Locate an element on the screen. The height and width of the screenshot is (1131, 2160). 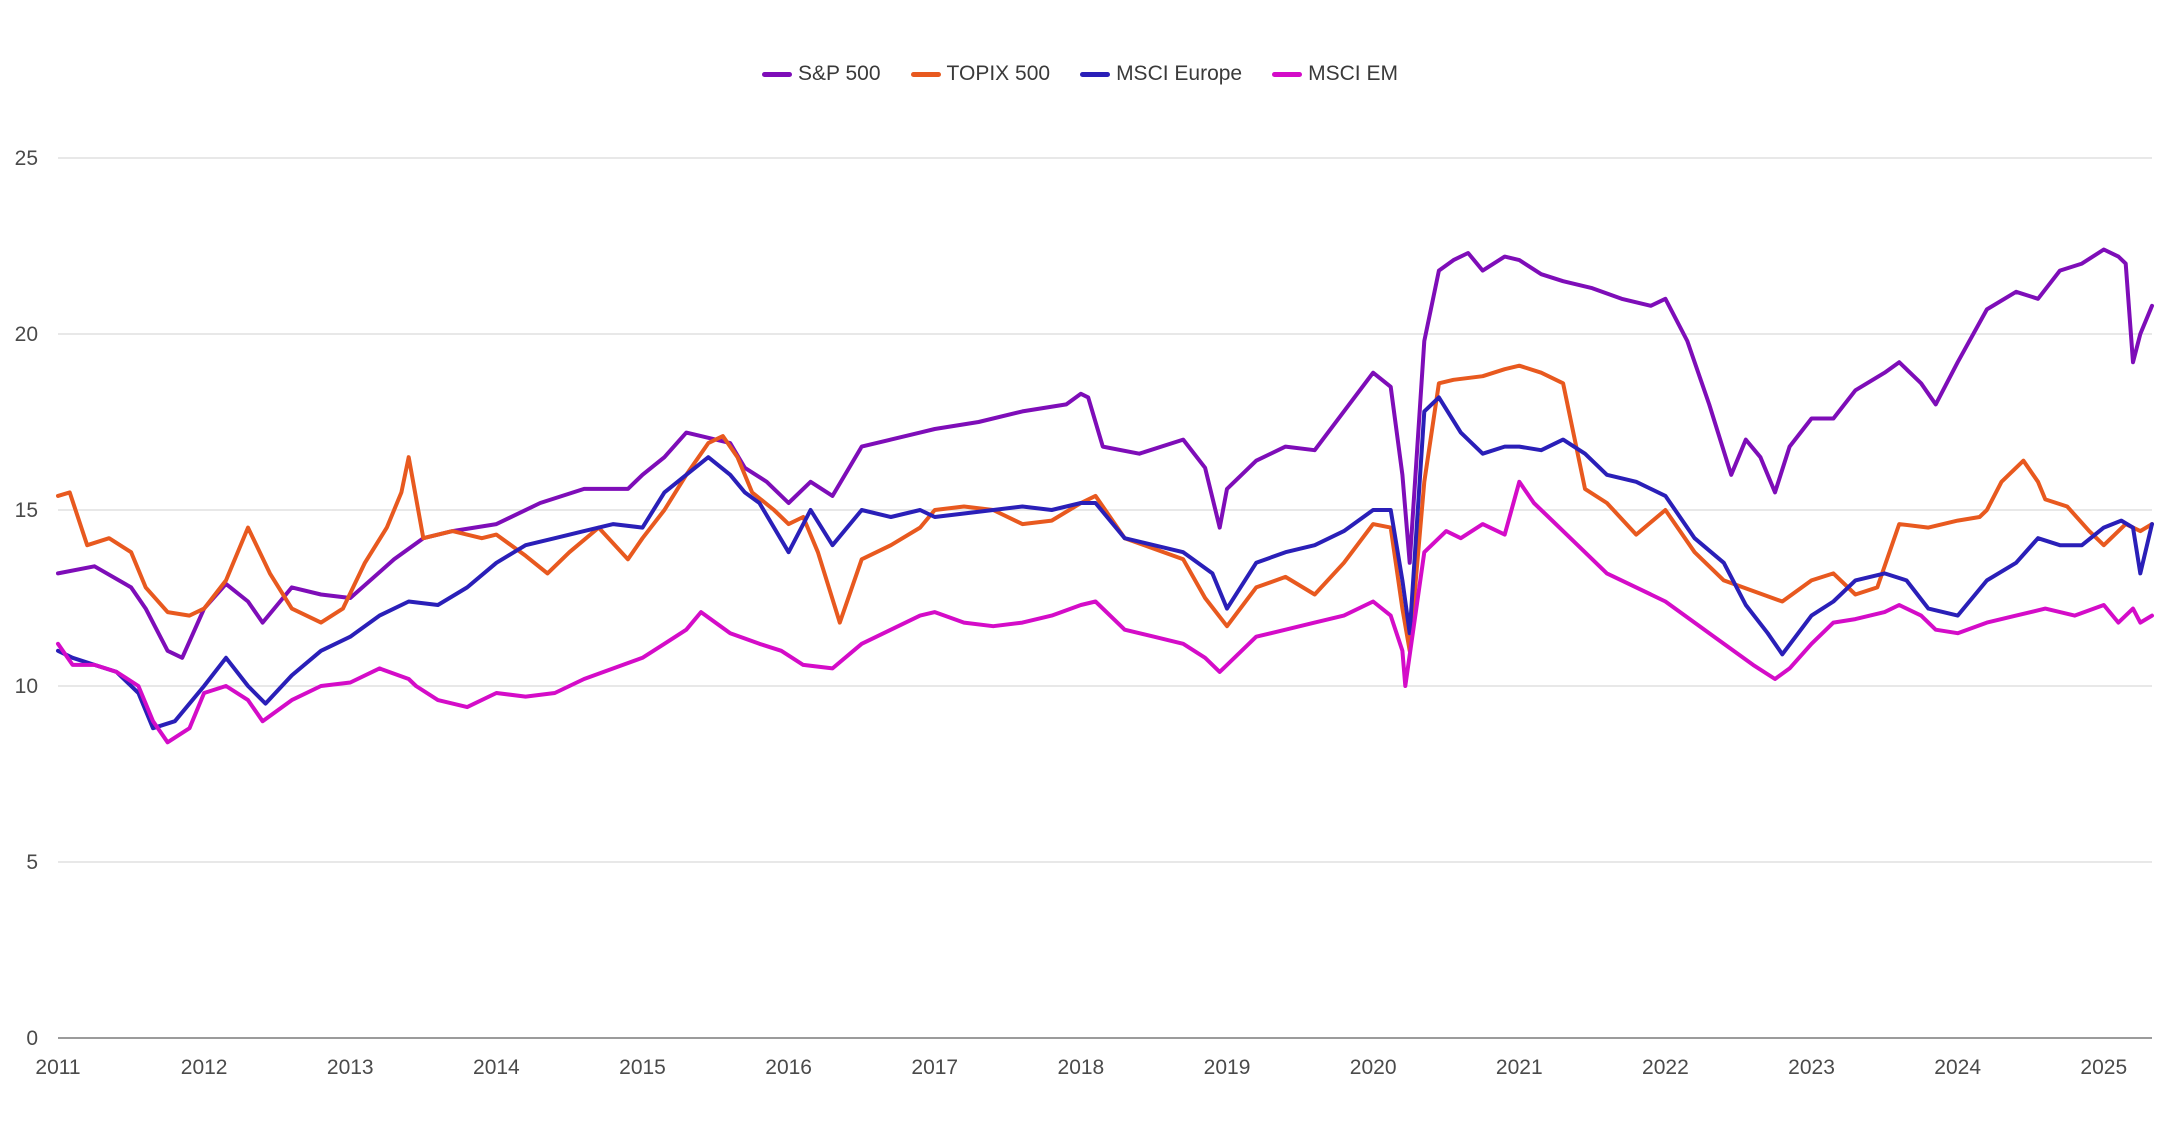
legend-label-topix500: TOPIX 500 is located at coordinates (998, 73).